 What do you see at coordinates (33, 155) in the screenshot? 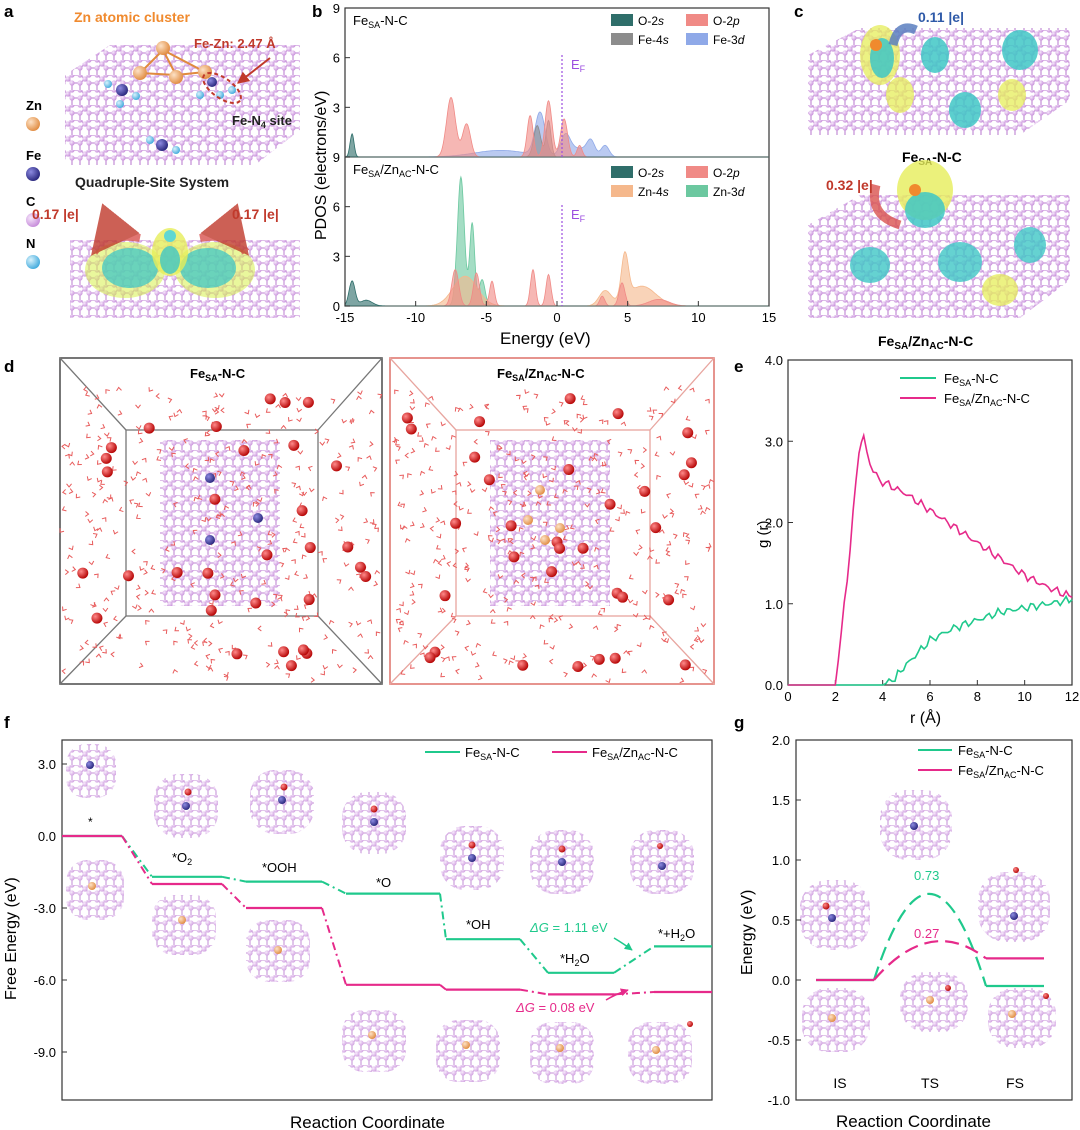
I see `legend-fe-label: Fe` at bounding box center [33, 155].